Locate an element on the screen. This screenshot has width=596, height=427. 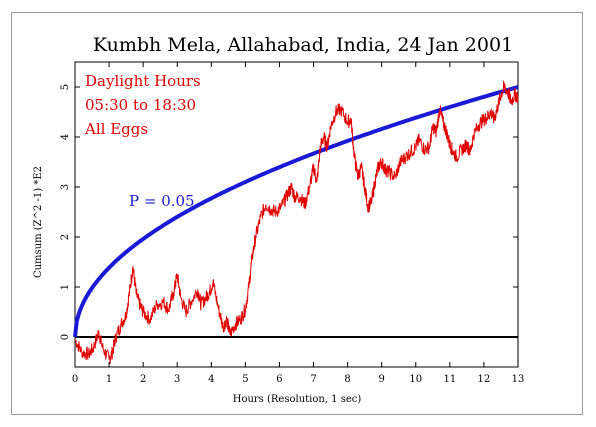
y-tick-label-3: 3 is located at coordinates (65, 187).